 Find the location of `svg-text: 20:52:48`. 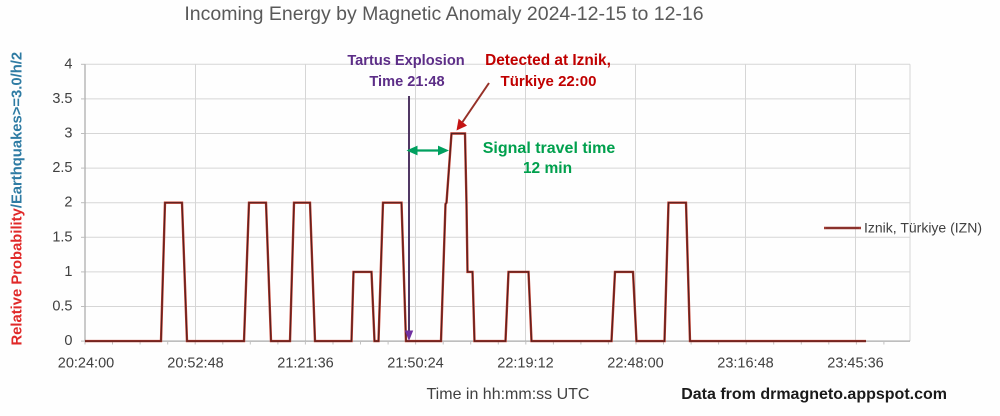

svg-text: 20:52:48 is located at coordinates (195, 363).